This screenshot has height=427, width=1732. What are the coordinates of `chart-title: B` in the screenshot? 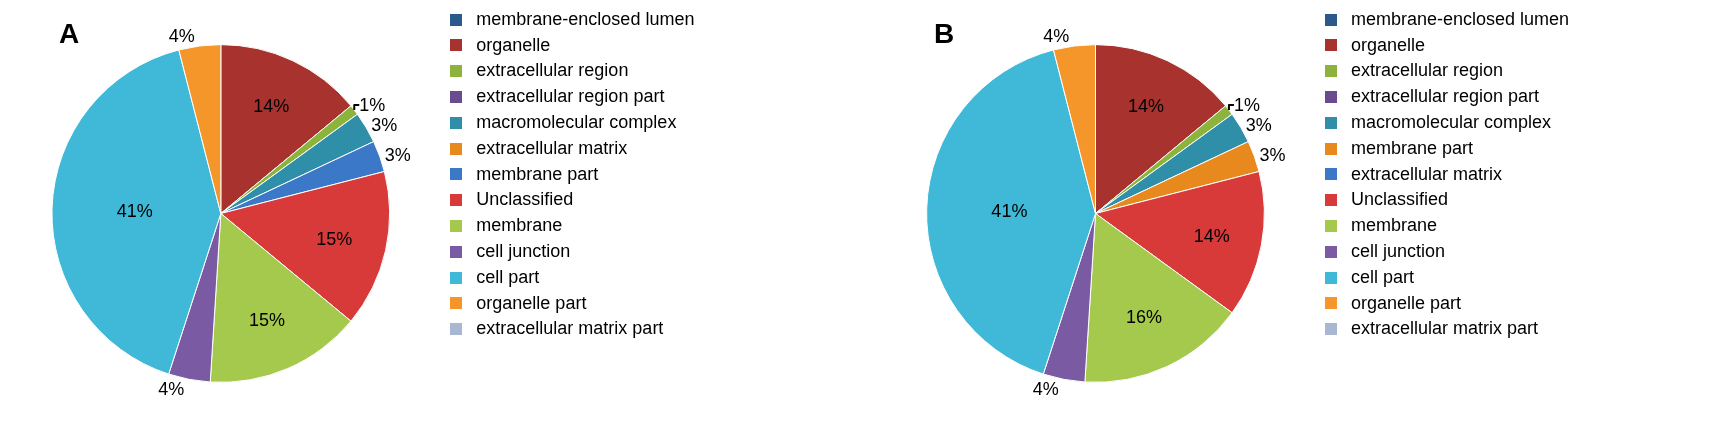 It's located at (944, 33).